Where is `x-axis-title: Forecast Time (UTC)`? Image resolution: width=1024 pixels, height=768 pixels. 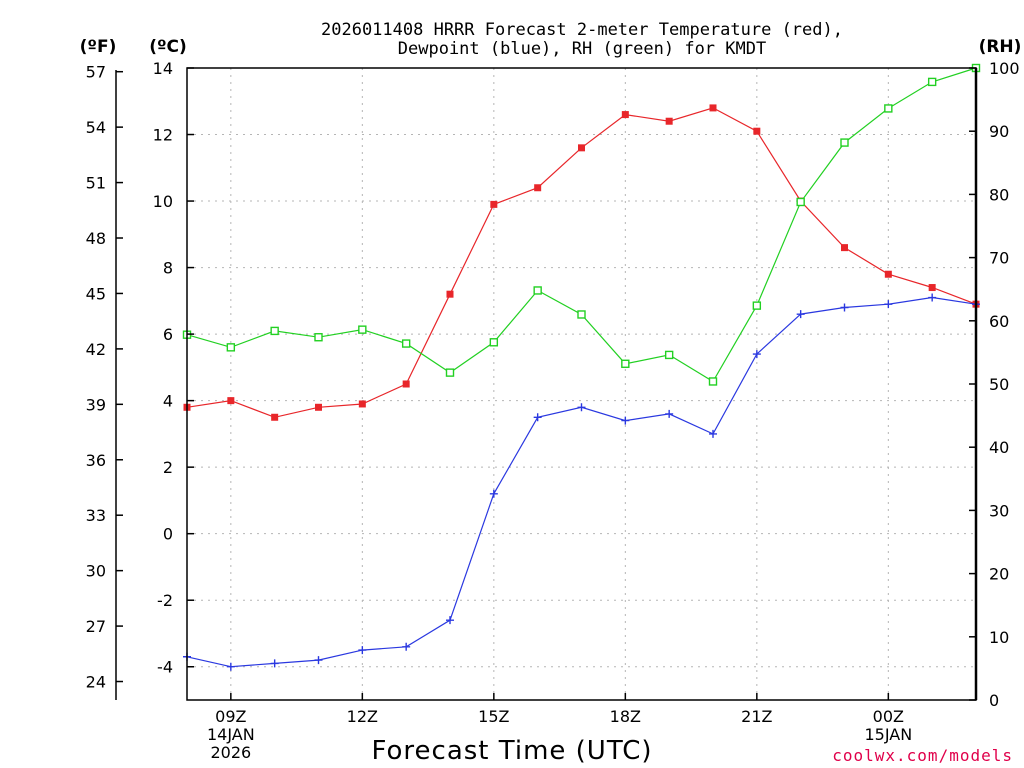 x-axis-title: Forecast Time (UTC) is located at coordinates (511, 751).